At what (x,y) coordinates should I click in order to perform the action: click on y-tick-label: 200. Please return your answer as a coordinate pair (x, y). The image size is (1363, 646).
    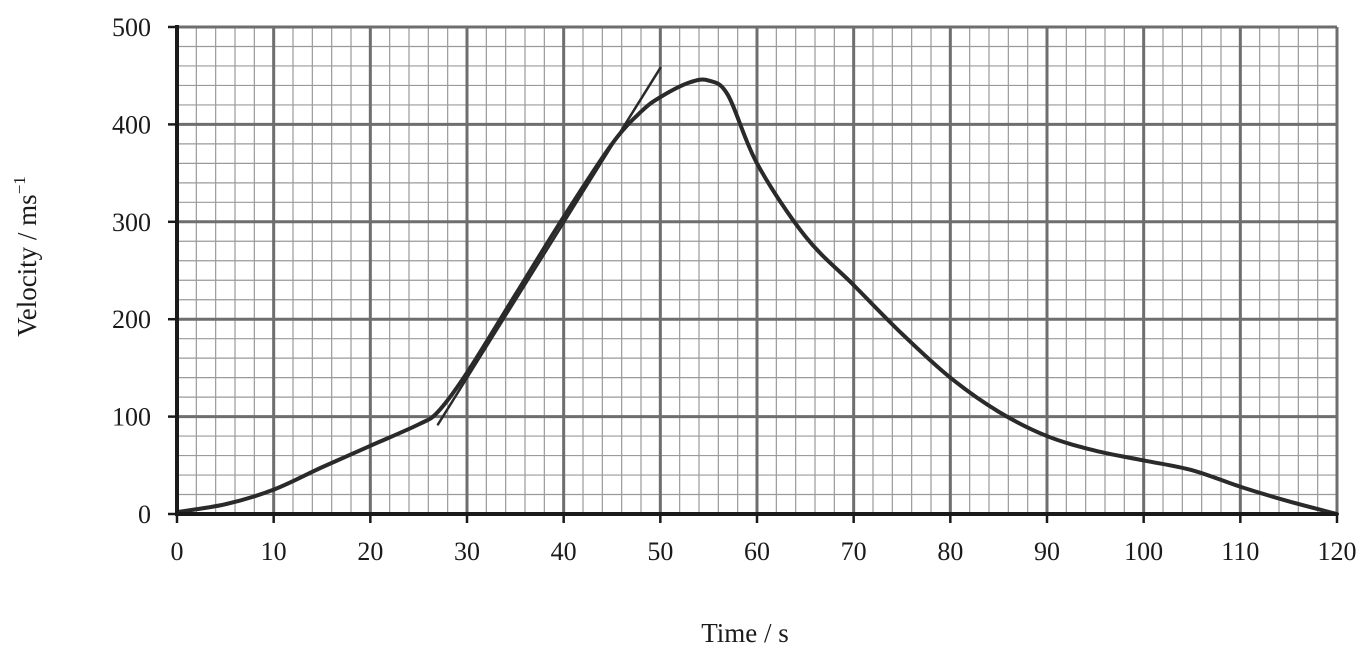
    Looking at the image, I should click on (131, 319).